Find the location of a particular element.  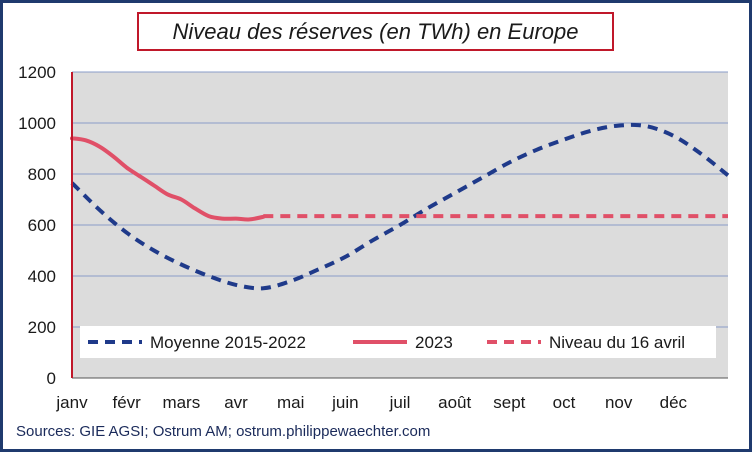

x-tick-label: mars is located at coordinates (181, 402).